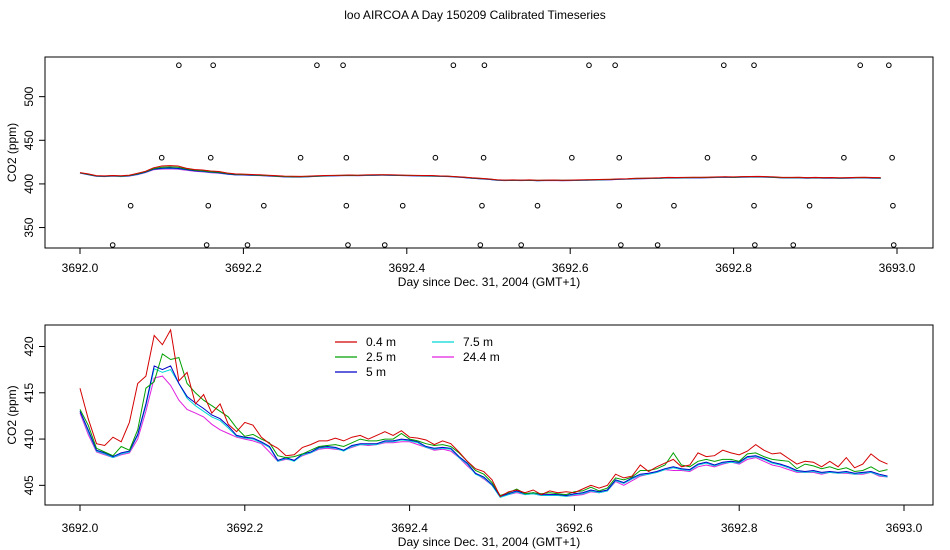  I want to click on y-tick-label: 420, so click(29, 346).